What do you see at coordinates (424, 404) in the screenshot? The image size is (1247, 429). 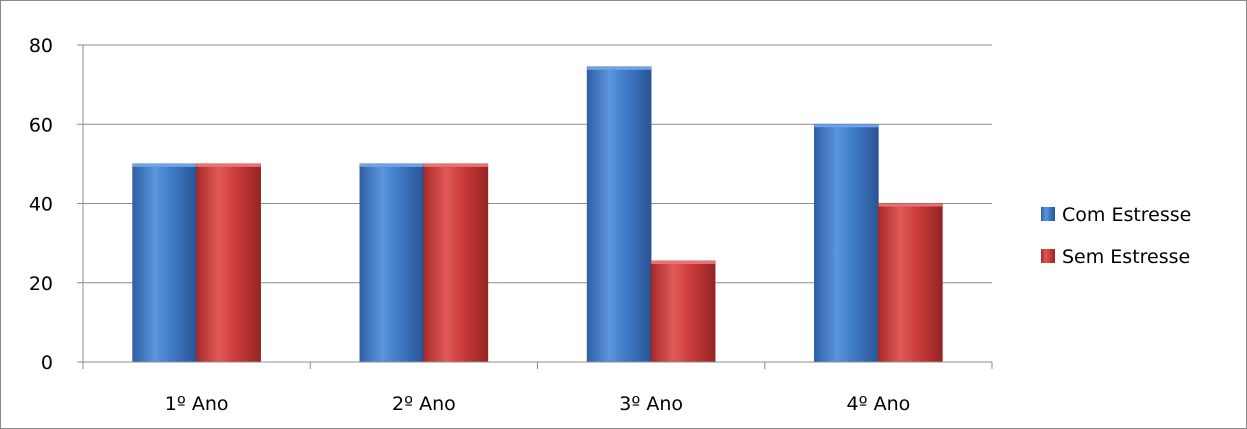 I see `x-tick-label: 2º Ano` at bounding box center [424, 404].